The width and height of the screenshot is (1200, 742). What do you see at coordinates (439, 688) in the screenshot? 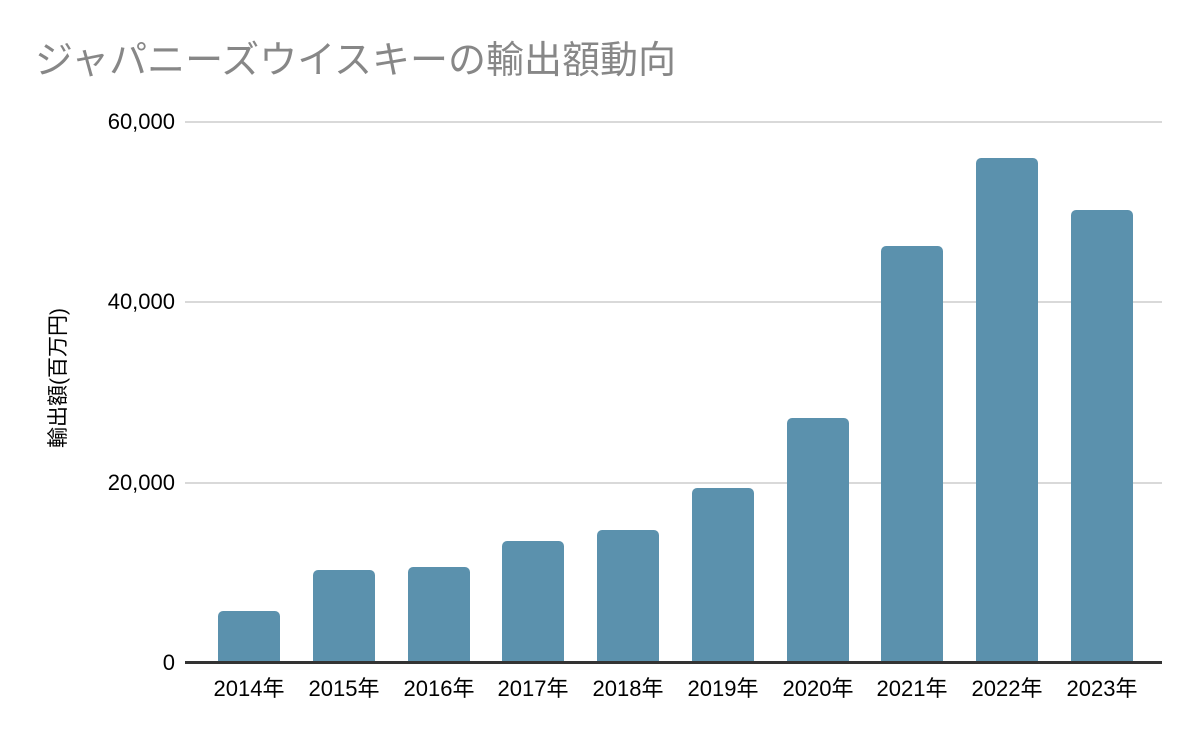
I see `x-tick-label: 2016年` at bounding box center [439, 688].